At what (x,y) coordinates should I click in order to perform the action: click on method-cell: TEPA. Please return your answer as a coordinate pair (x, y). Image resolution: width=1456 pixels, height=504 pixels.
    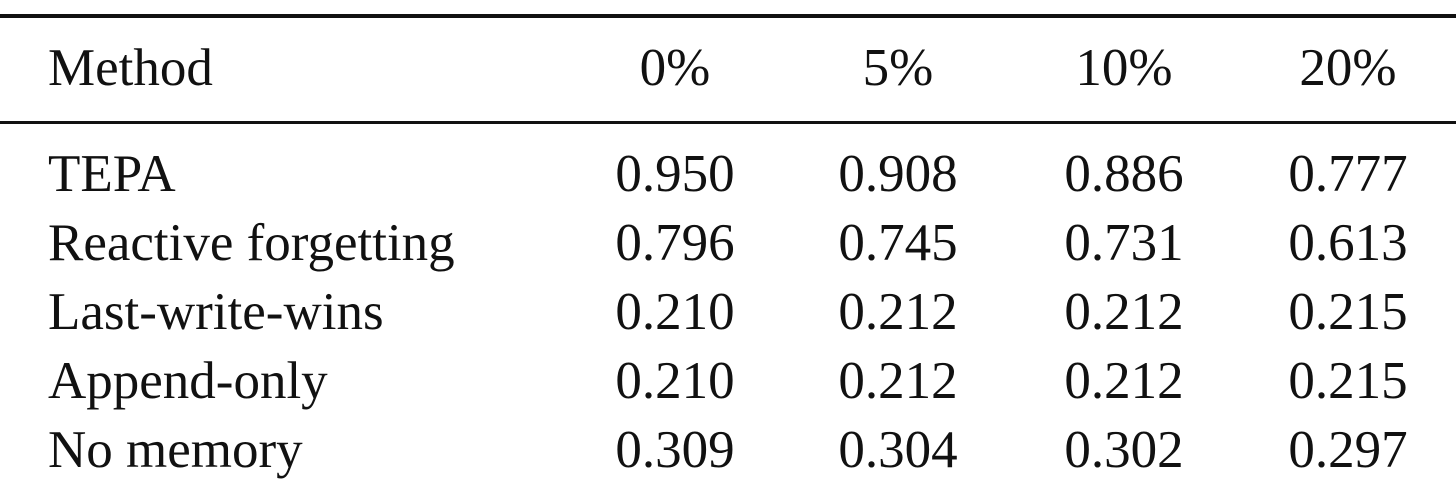
    Looking at the image, I should click on (112, 174).